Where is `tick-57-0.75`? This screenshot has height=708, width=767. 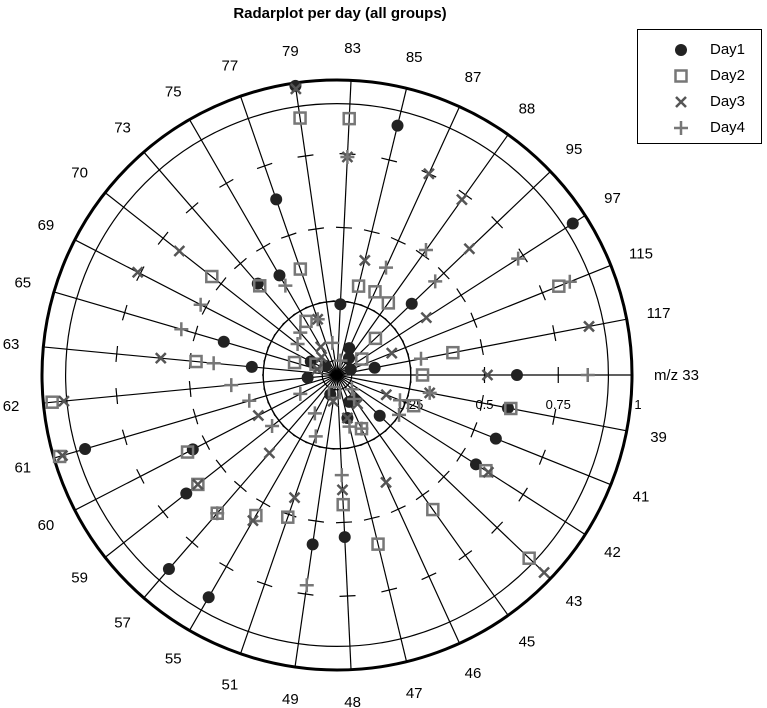
tick-57-0.75 is located at coordinates (192, 542).